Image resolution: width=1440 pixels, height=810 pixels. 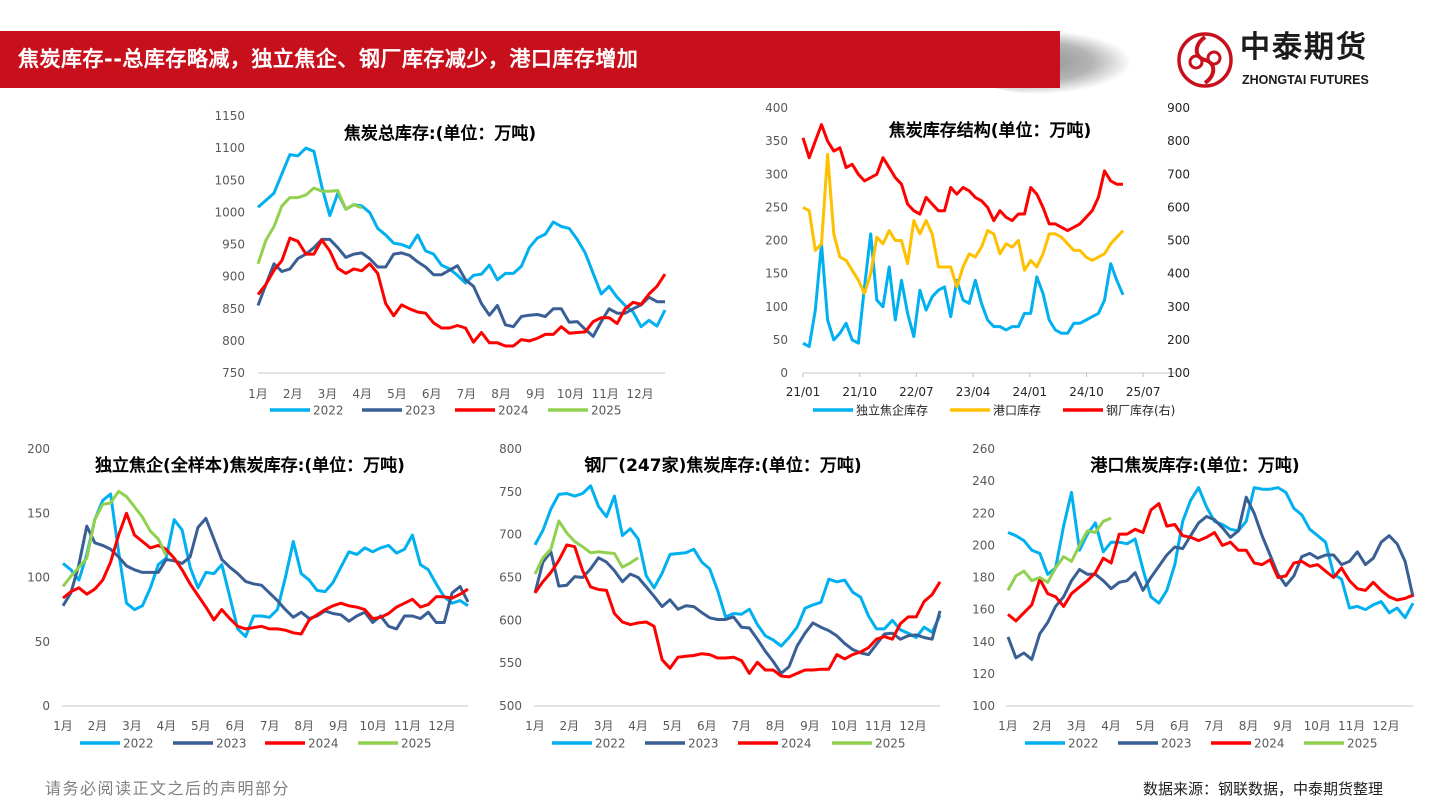 What do you see at coordinates (983, 610) in the screenshot?
I see `y-tick-label: 160` at bounding box center [983, 610].